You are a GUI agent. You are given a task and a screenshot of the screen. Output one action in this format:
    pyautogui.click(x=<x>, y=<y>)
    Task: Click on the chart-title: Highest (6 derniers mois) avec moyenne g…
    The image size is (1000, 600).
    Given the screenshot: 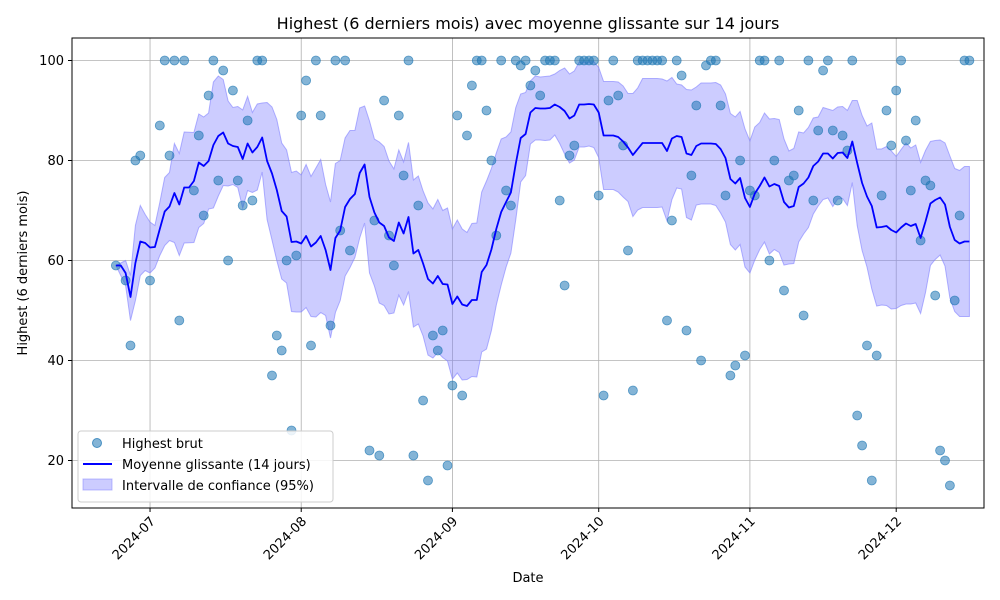 What is the action you would take?
    pyautogui.click(x=528, y=23)
    